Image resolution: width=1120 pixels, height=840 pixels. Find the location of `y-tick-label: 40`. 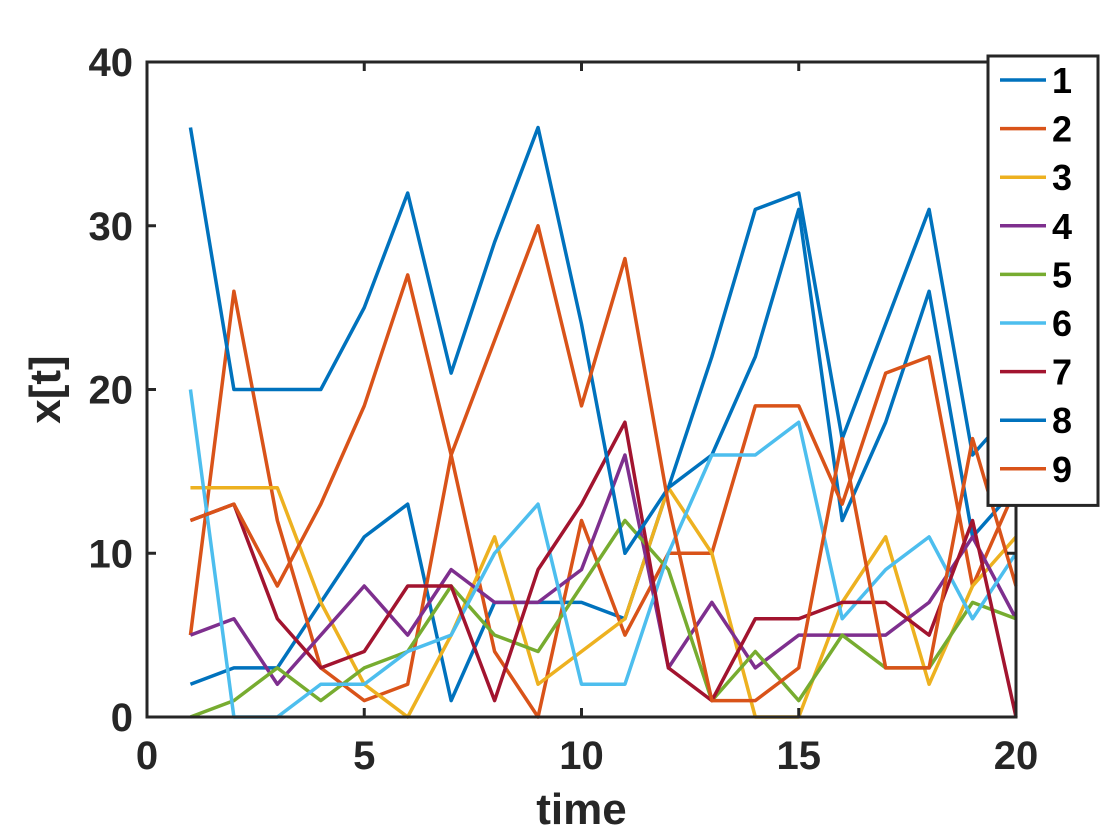

y-tick-label: 40 is located at coordinates (111, 63).